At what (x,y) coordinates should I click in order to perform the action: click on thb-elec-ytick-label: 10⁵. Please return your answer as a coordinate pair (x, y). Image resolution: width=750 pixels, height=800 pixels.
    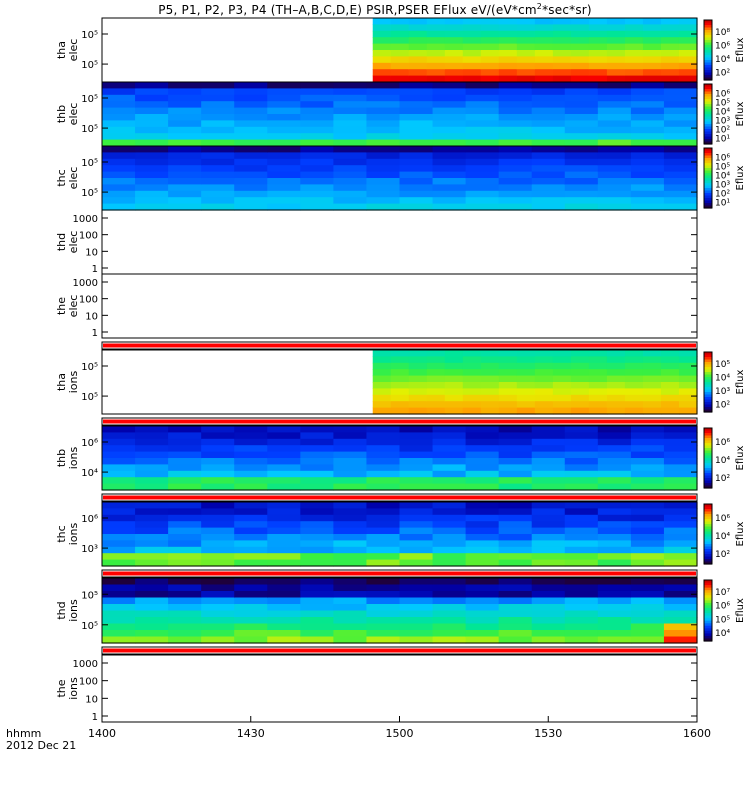
    Looking at the image, I should click on (89, 129).